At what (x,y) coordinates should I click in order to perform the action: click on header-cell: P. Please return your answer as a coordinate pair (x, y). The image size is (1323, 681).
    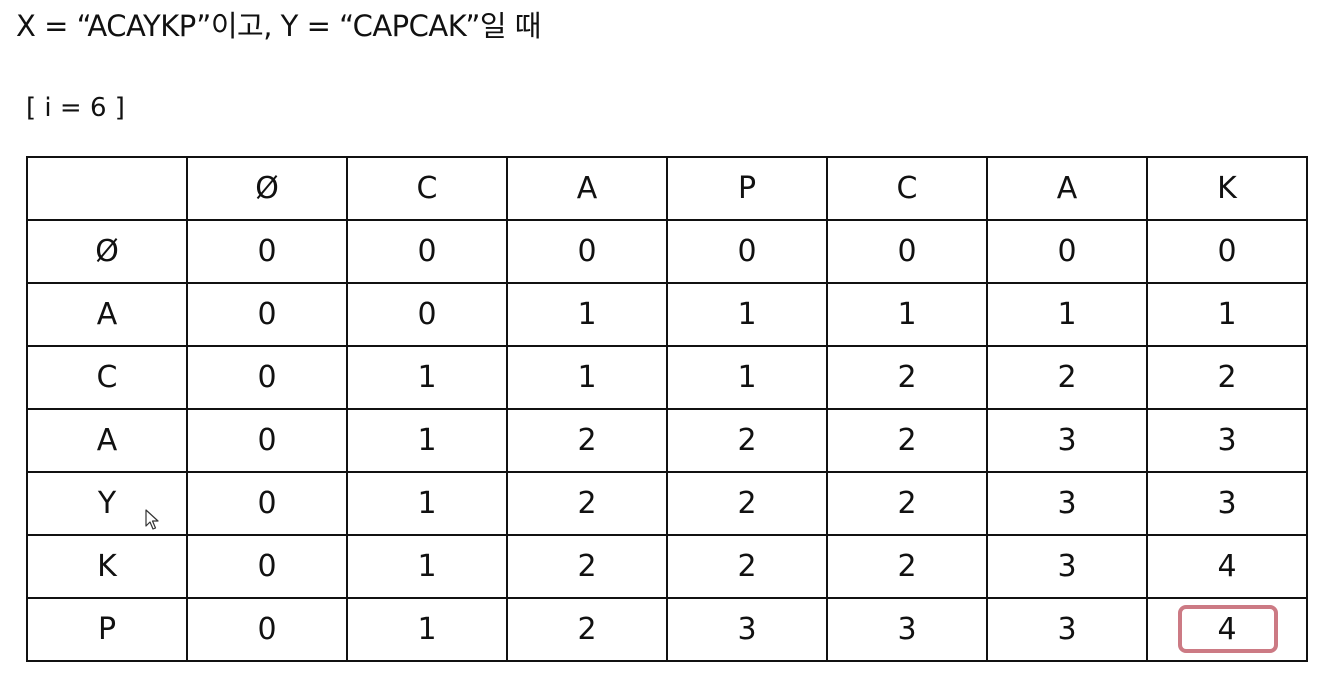
    Looking at the image, I should click on (747, 188).